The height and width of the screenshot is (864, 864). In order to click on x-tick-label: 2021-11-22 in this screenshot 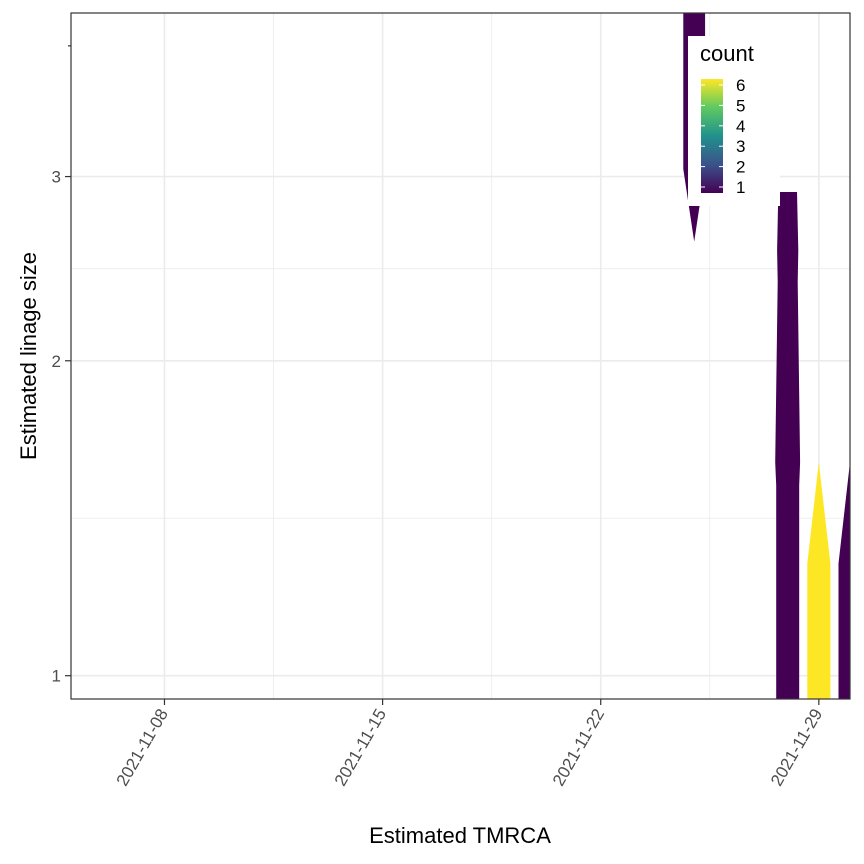, I will do `click(578, 748)`.